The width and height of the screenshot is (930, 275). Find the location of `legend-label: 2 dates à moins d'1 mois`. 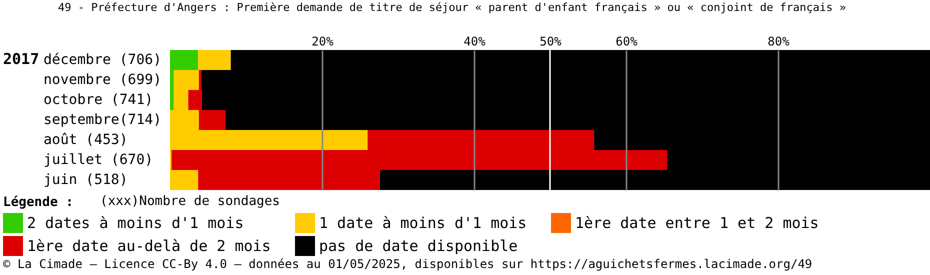

legend-label: 2 dates à moins d'1 mois is located at coordinates (135, 223).